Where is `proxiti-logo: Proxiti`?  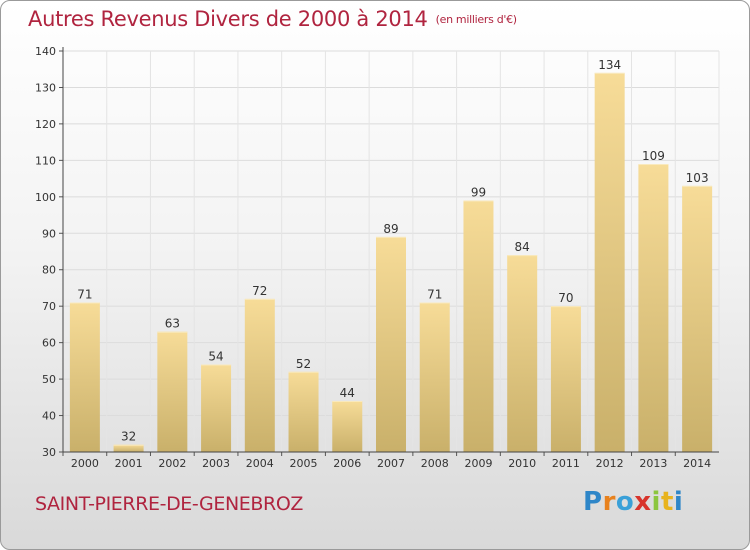
proxiti-logo: Proxiti is located at coordinates (633, 502).